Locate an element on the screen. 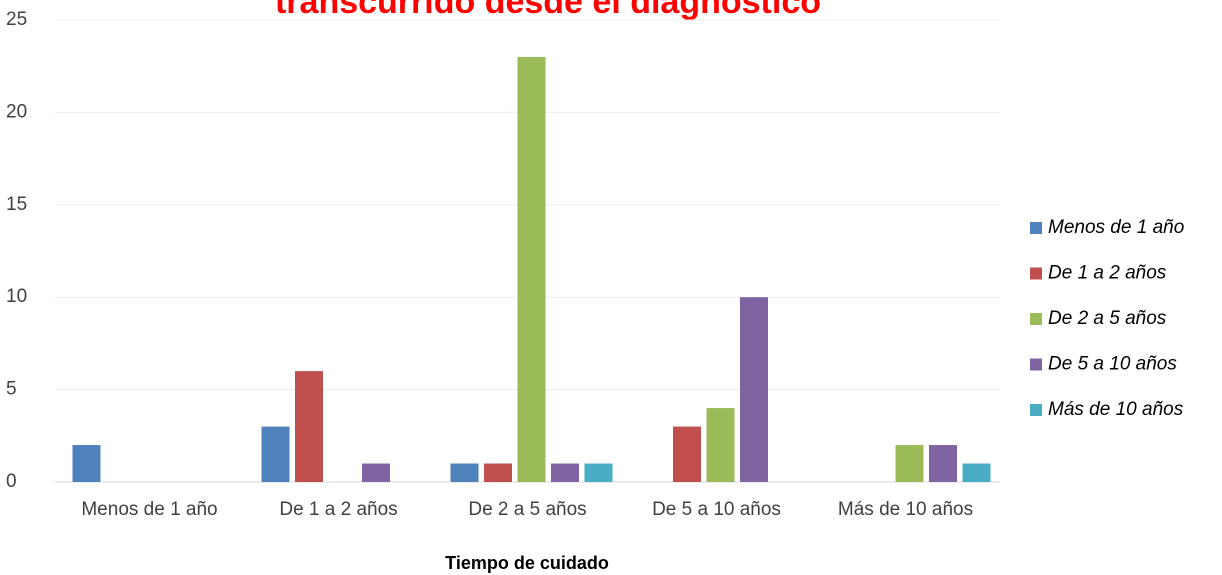  legend-label: Menos de 1 año is located at coordinates (1116, 227).